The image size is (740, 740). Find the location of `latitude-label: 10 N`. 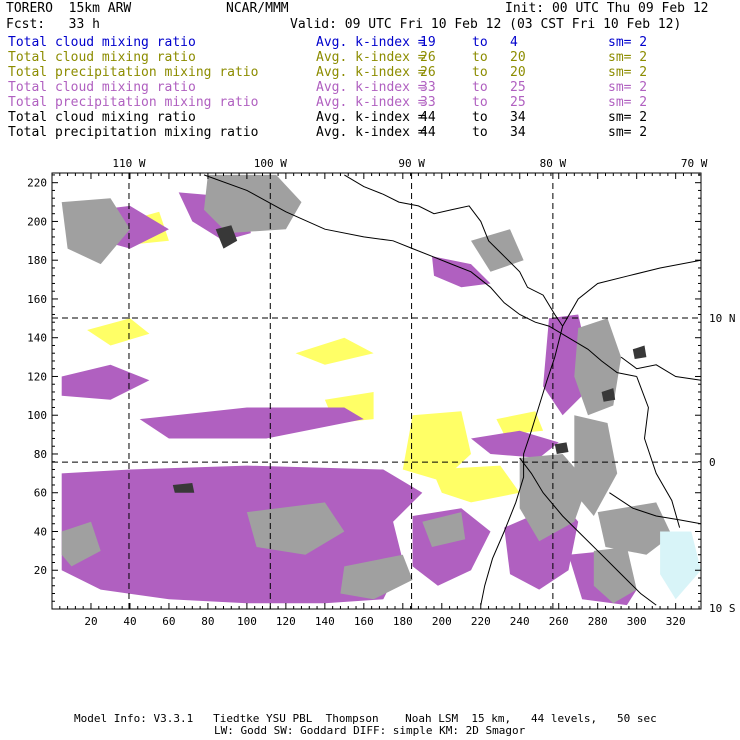

latitude-label: 10 N is located at coordinates (722, 318).